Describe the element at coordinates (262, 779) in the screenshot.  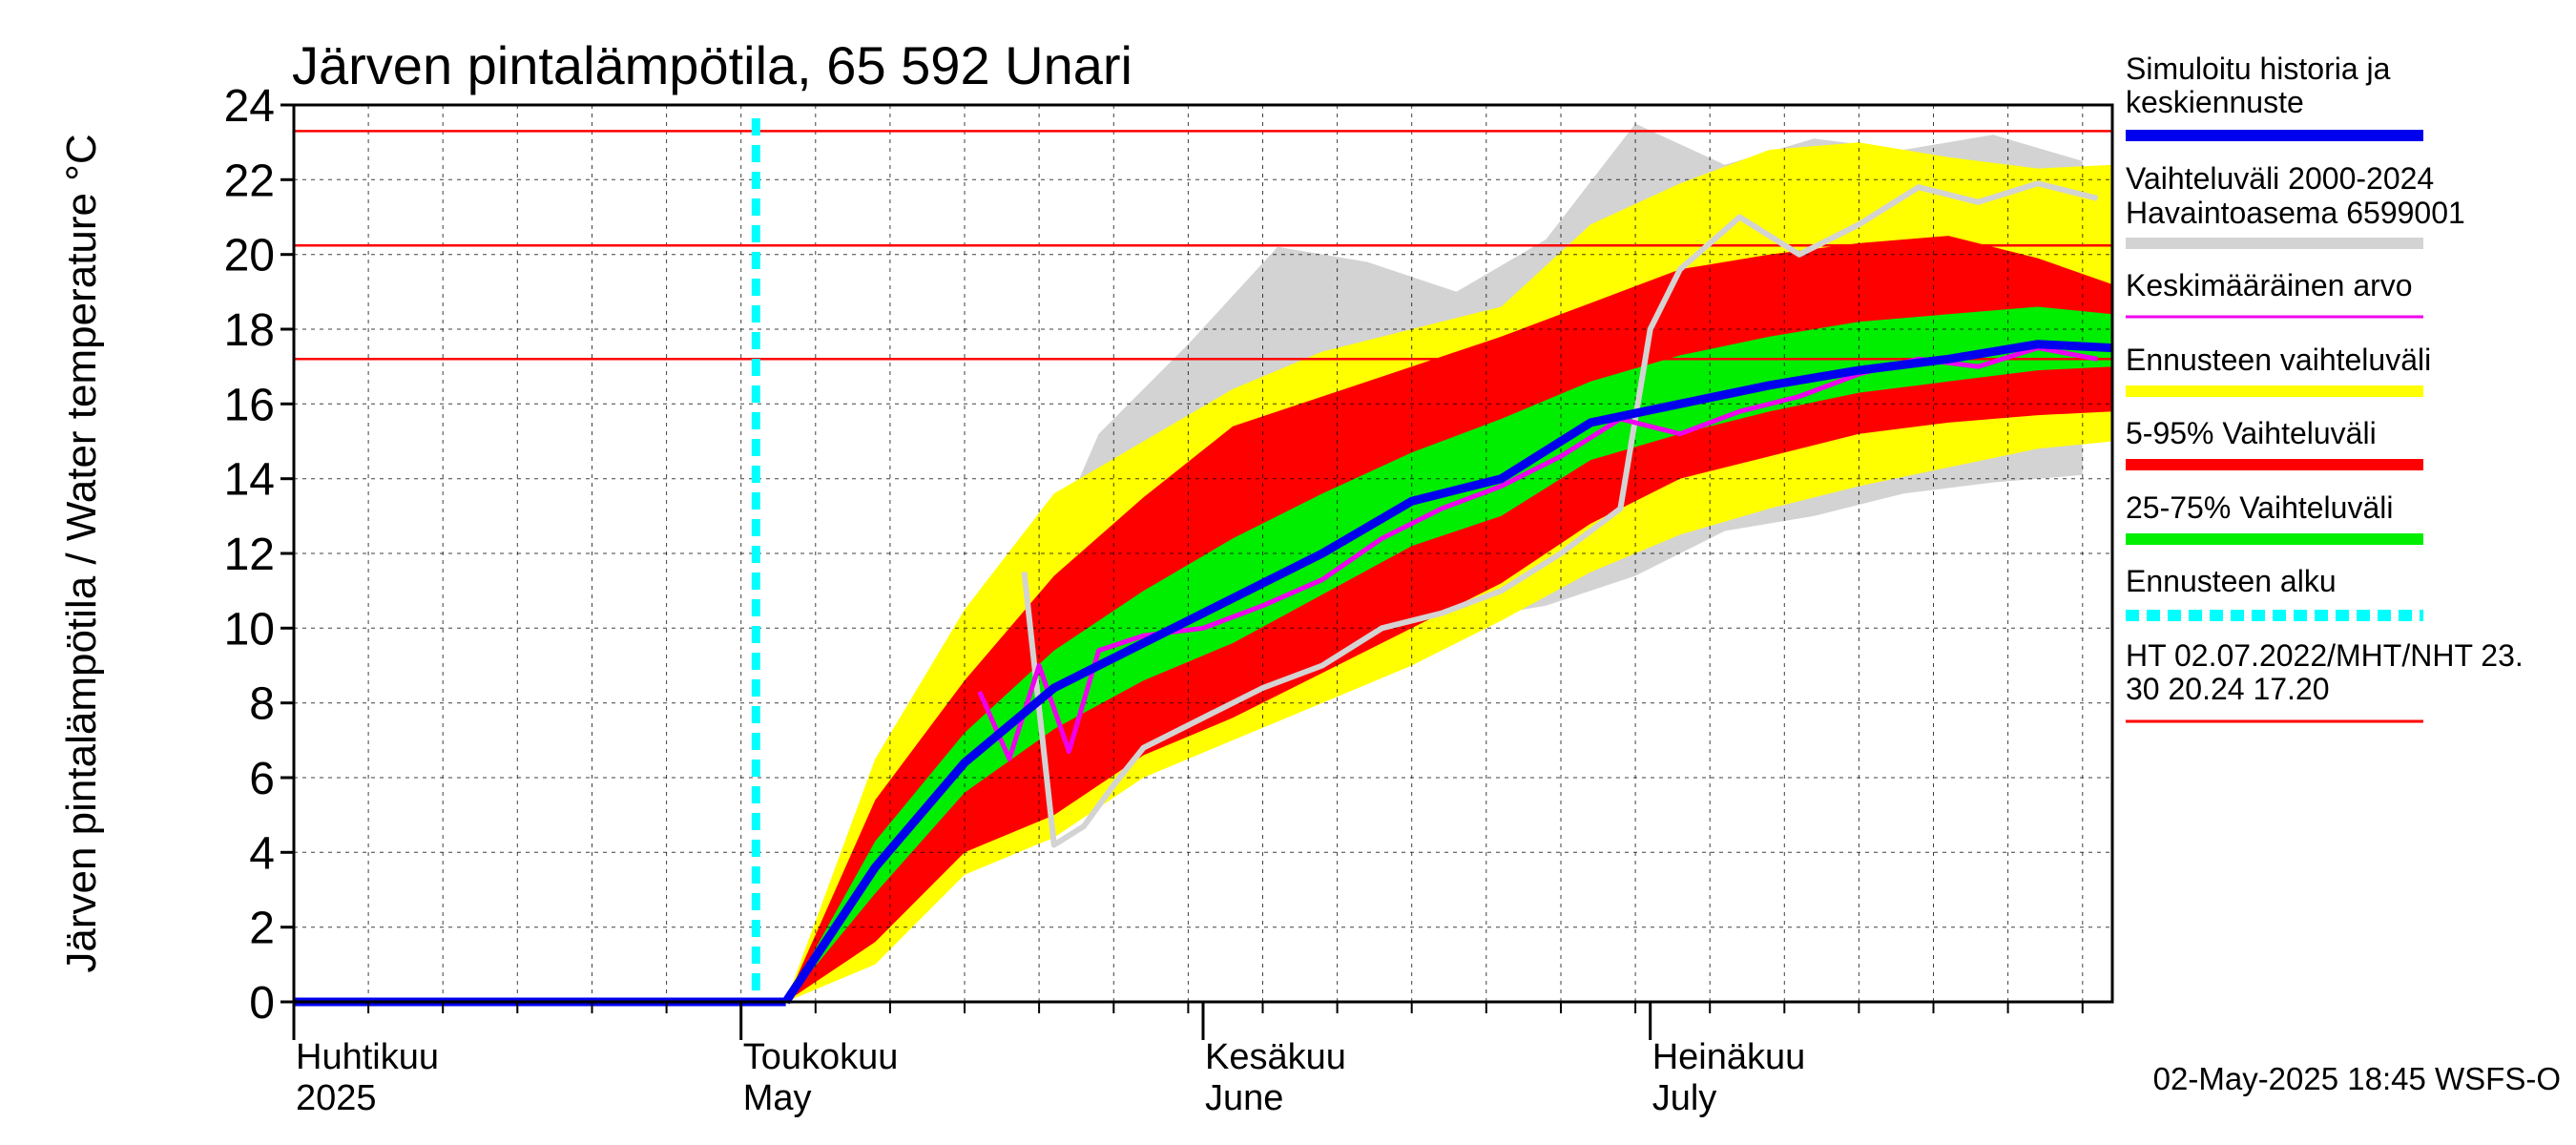
I see `y-tick-label: 6` at that location.